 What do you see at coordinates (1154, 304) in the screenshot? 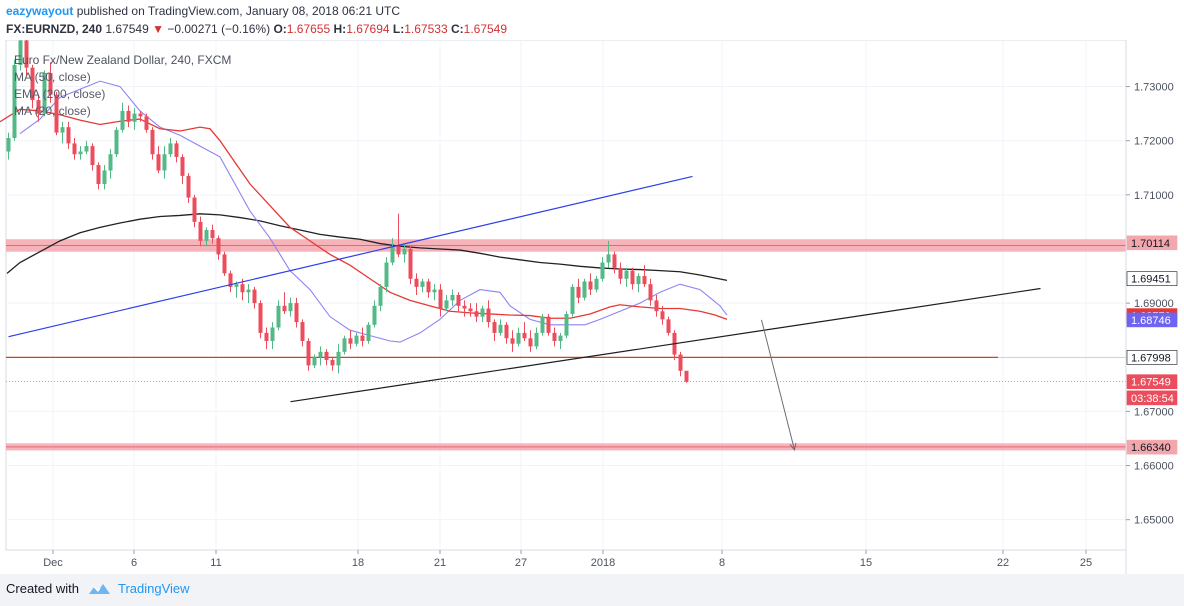
I see `y-tick-label: 1.69000` at bounding box center [1154, 304].